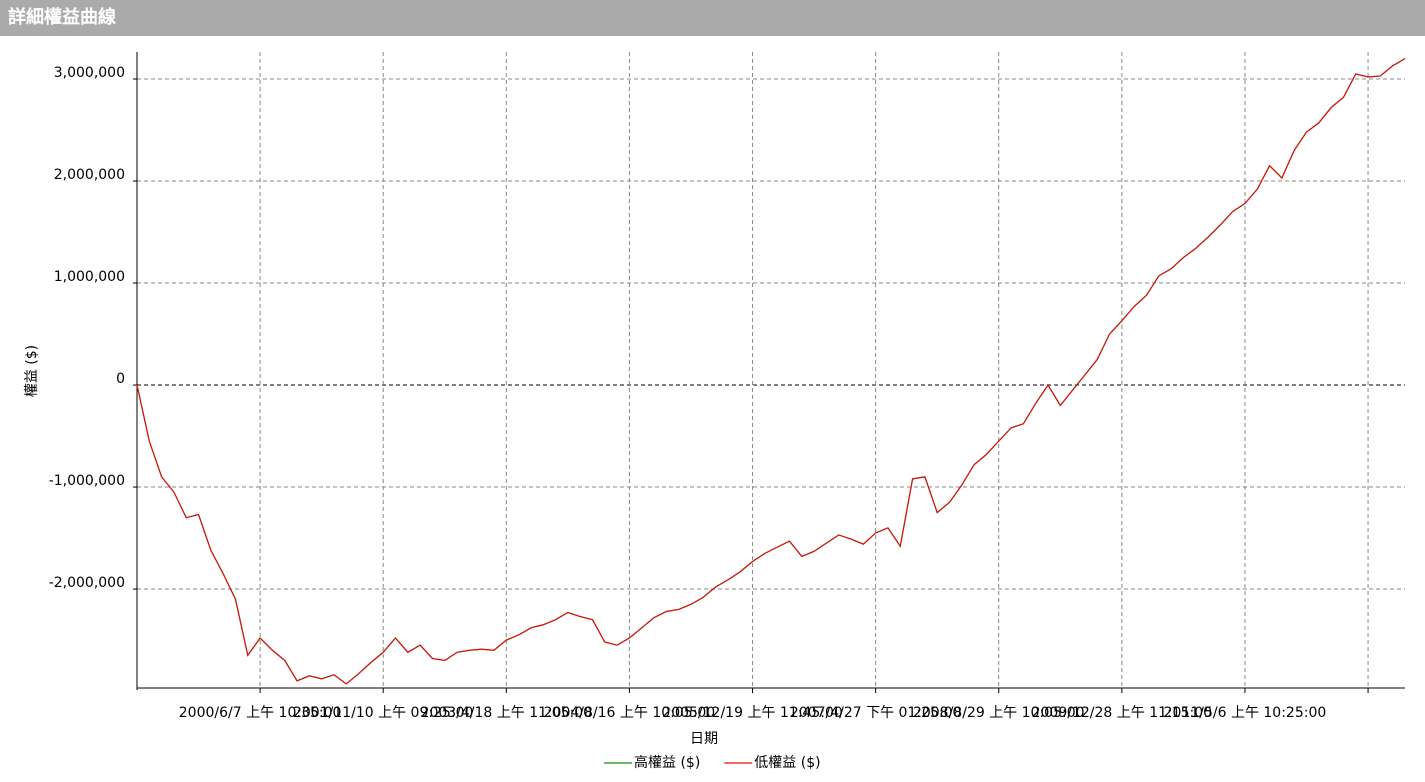 The width and height of the screenshot is (1425, 782). What do you see at coordinates (1122, 713) in the screenshot?
I see `x-tick-label: 2009/12/28 上午 11:15:00` at bounding box center [1122, 713].